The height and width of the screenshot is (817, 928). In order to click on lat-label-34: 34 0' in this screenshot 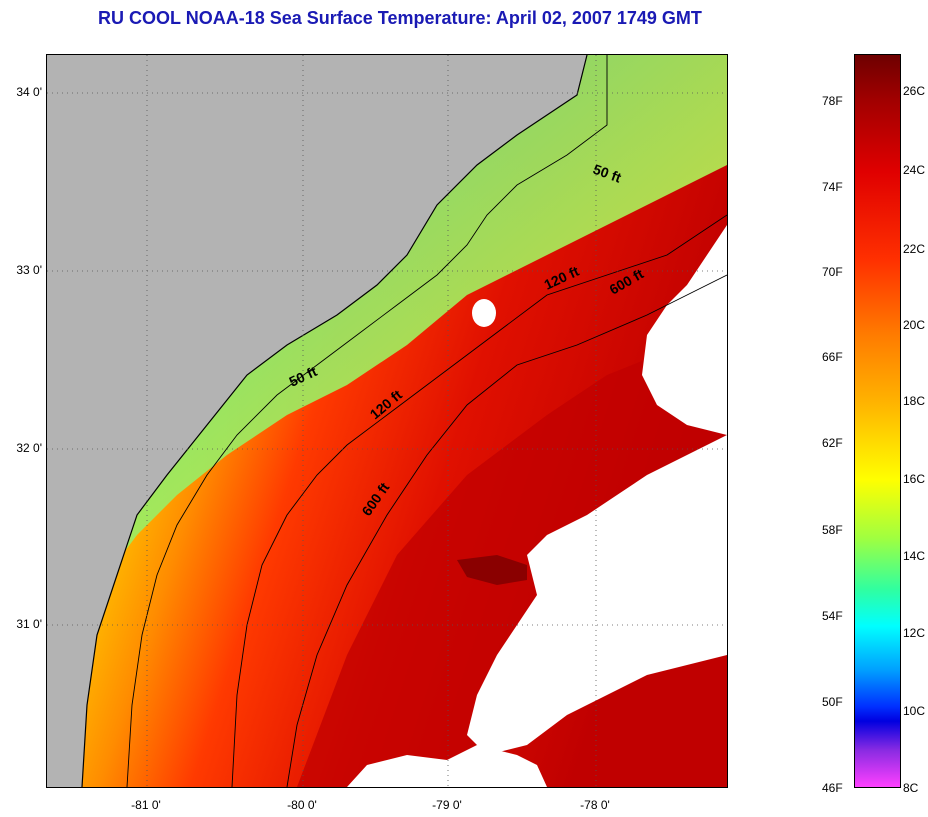, I will do `click(29, 92)`.